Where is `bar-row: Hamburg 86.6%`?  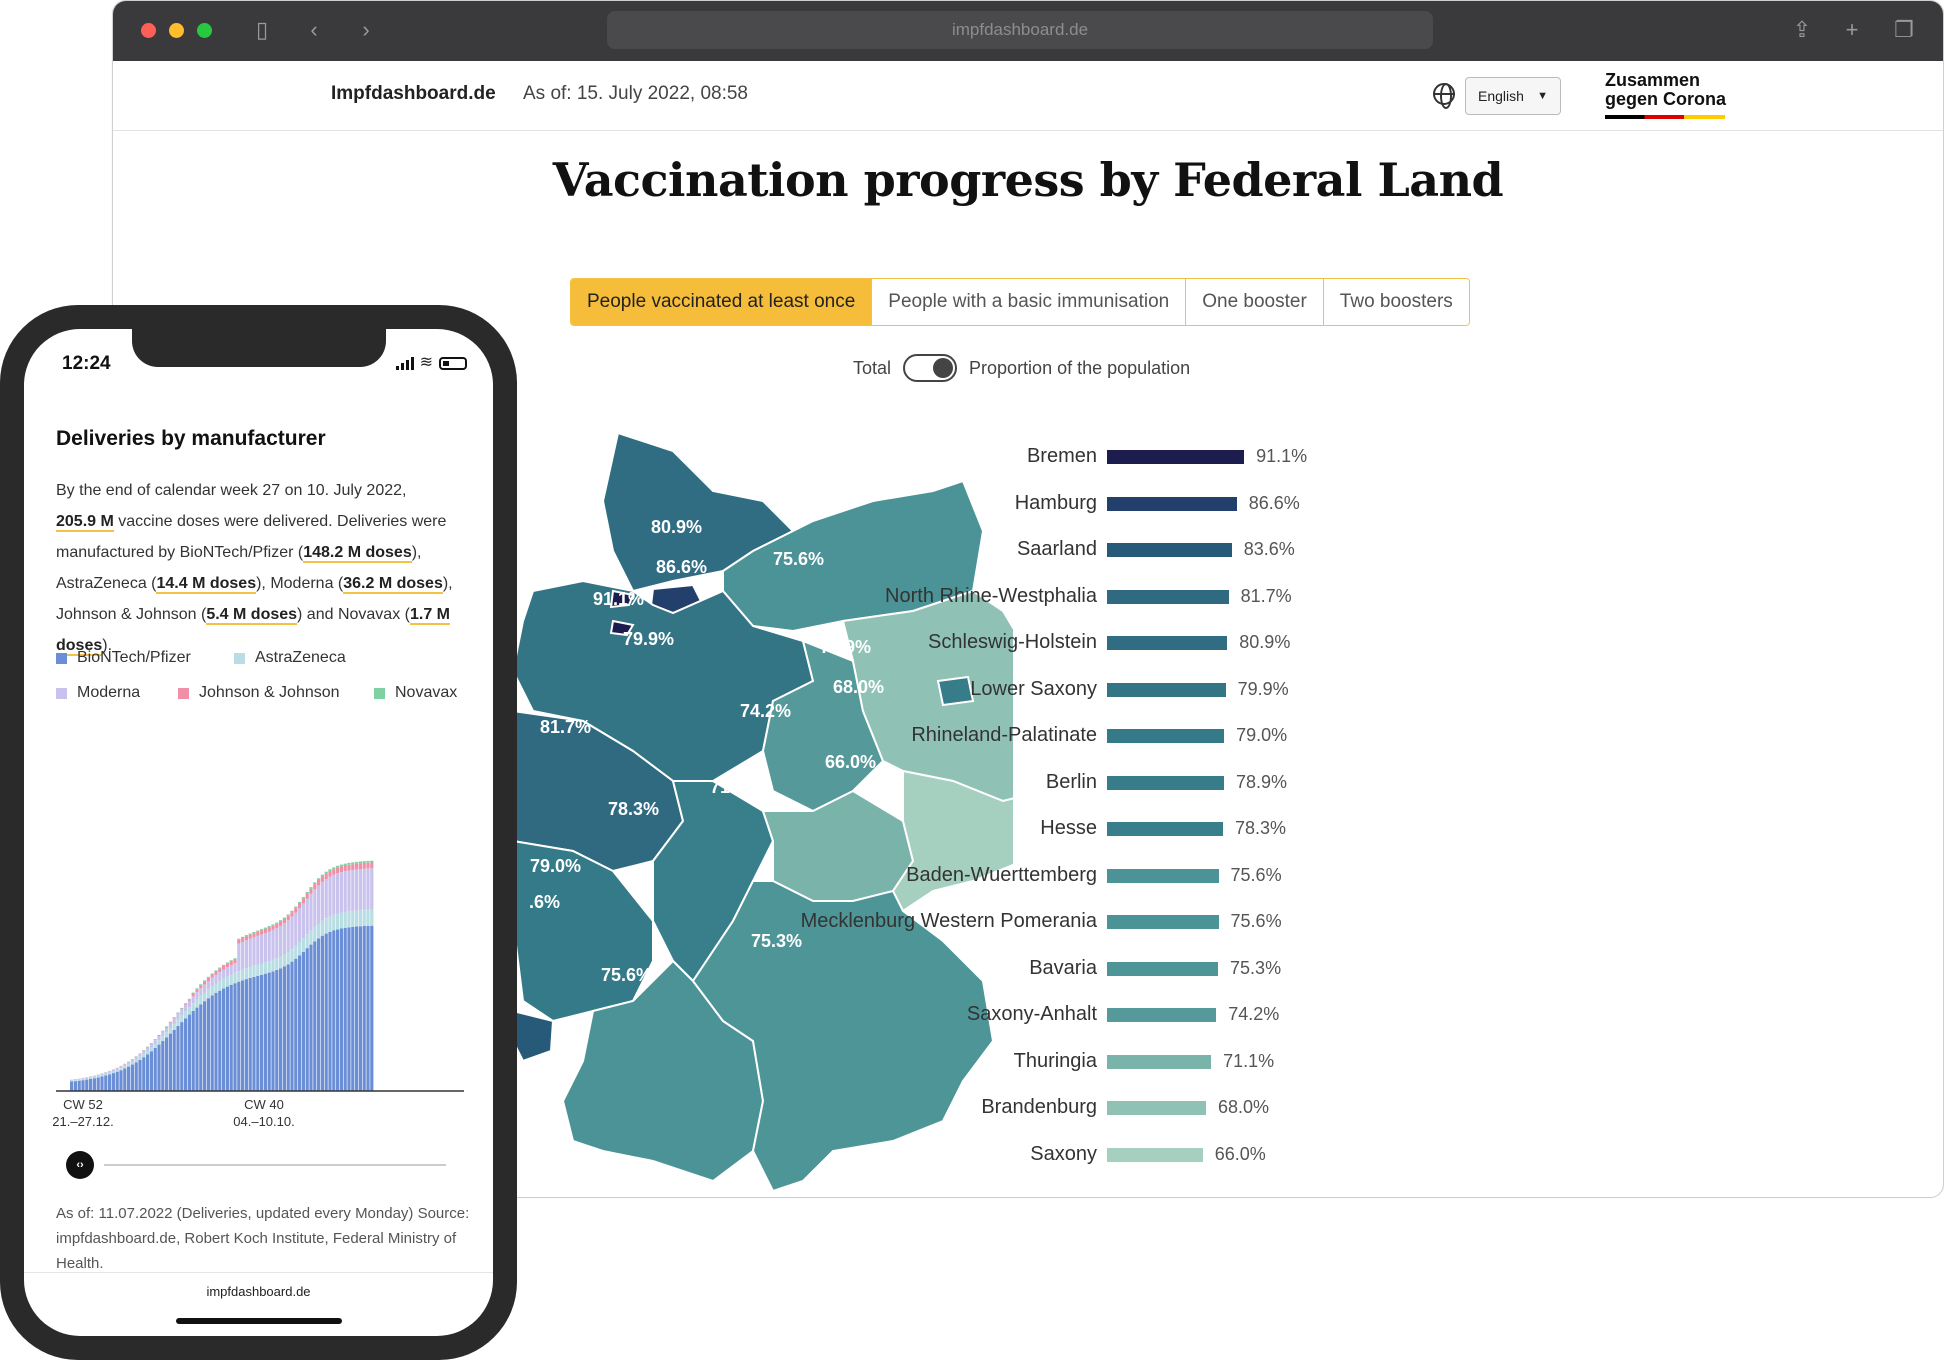
bar-row: Hamburg 86.6% is located at coordinates (1263, 503).